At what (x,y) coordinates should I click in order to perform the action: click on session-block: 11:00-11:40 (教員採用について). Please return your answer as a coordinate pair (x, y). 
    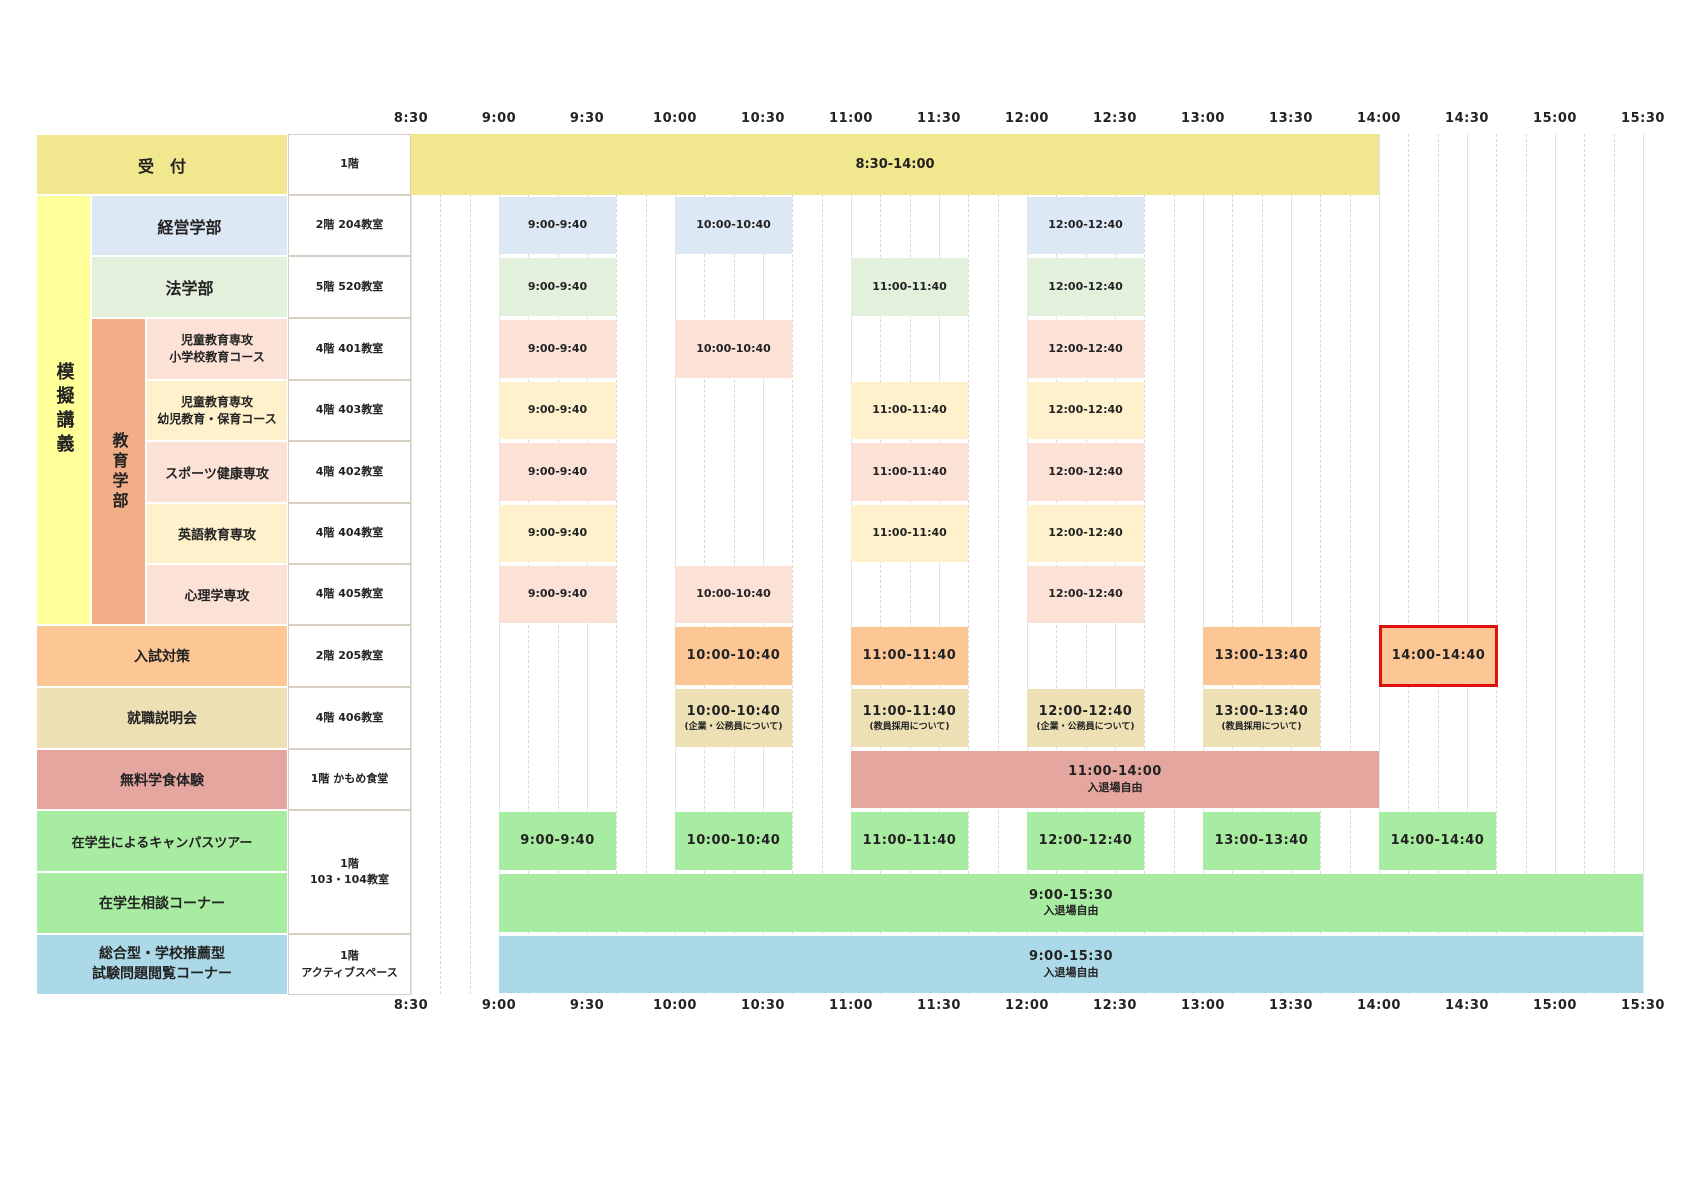
    Looking at the image, I should click on (909, 718).